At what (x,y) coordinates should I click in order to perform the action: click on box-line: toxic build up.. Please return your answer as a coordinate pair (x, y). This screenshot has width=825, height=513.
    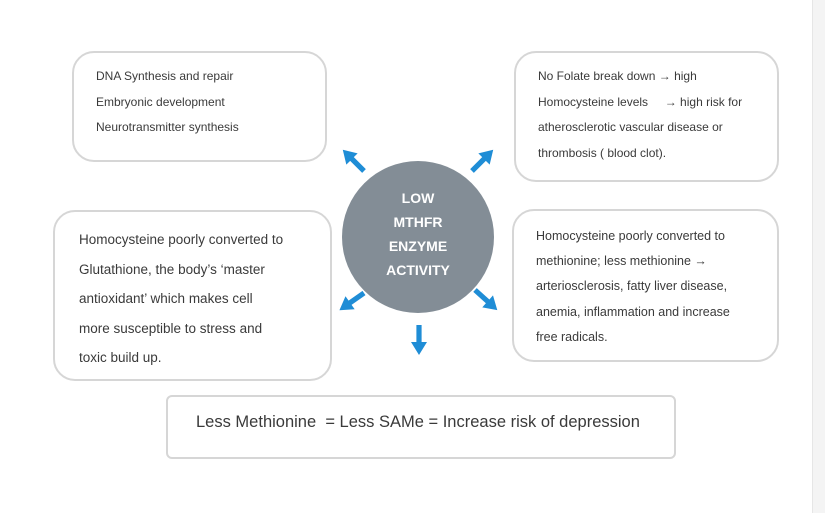
    Looking at the image, I should click on (120, 357).